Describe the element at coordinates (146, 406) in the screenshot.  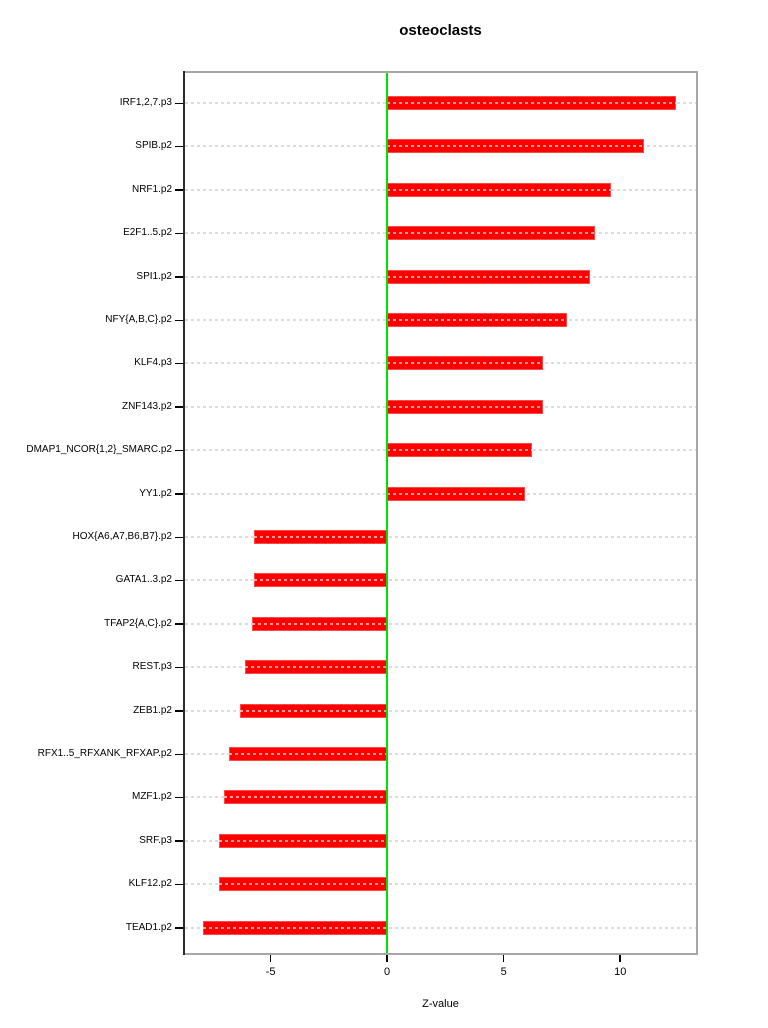
I see `category-label: ZNF143.p2` at that location.